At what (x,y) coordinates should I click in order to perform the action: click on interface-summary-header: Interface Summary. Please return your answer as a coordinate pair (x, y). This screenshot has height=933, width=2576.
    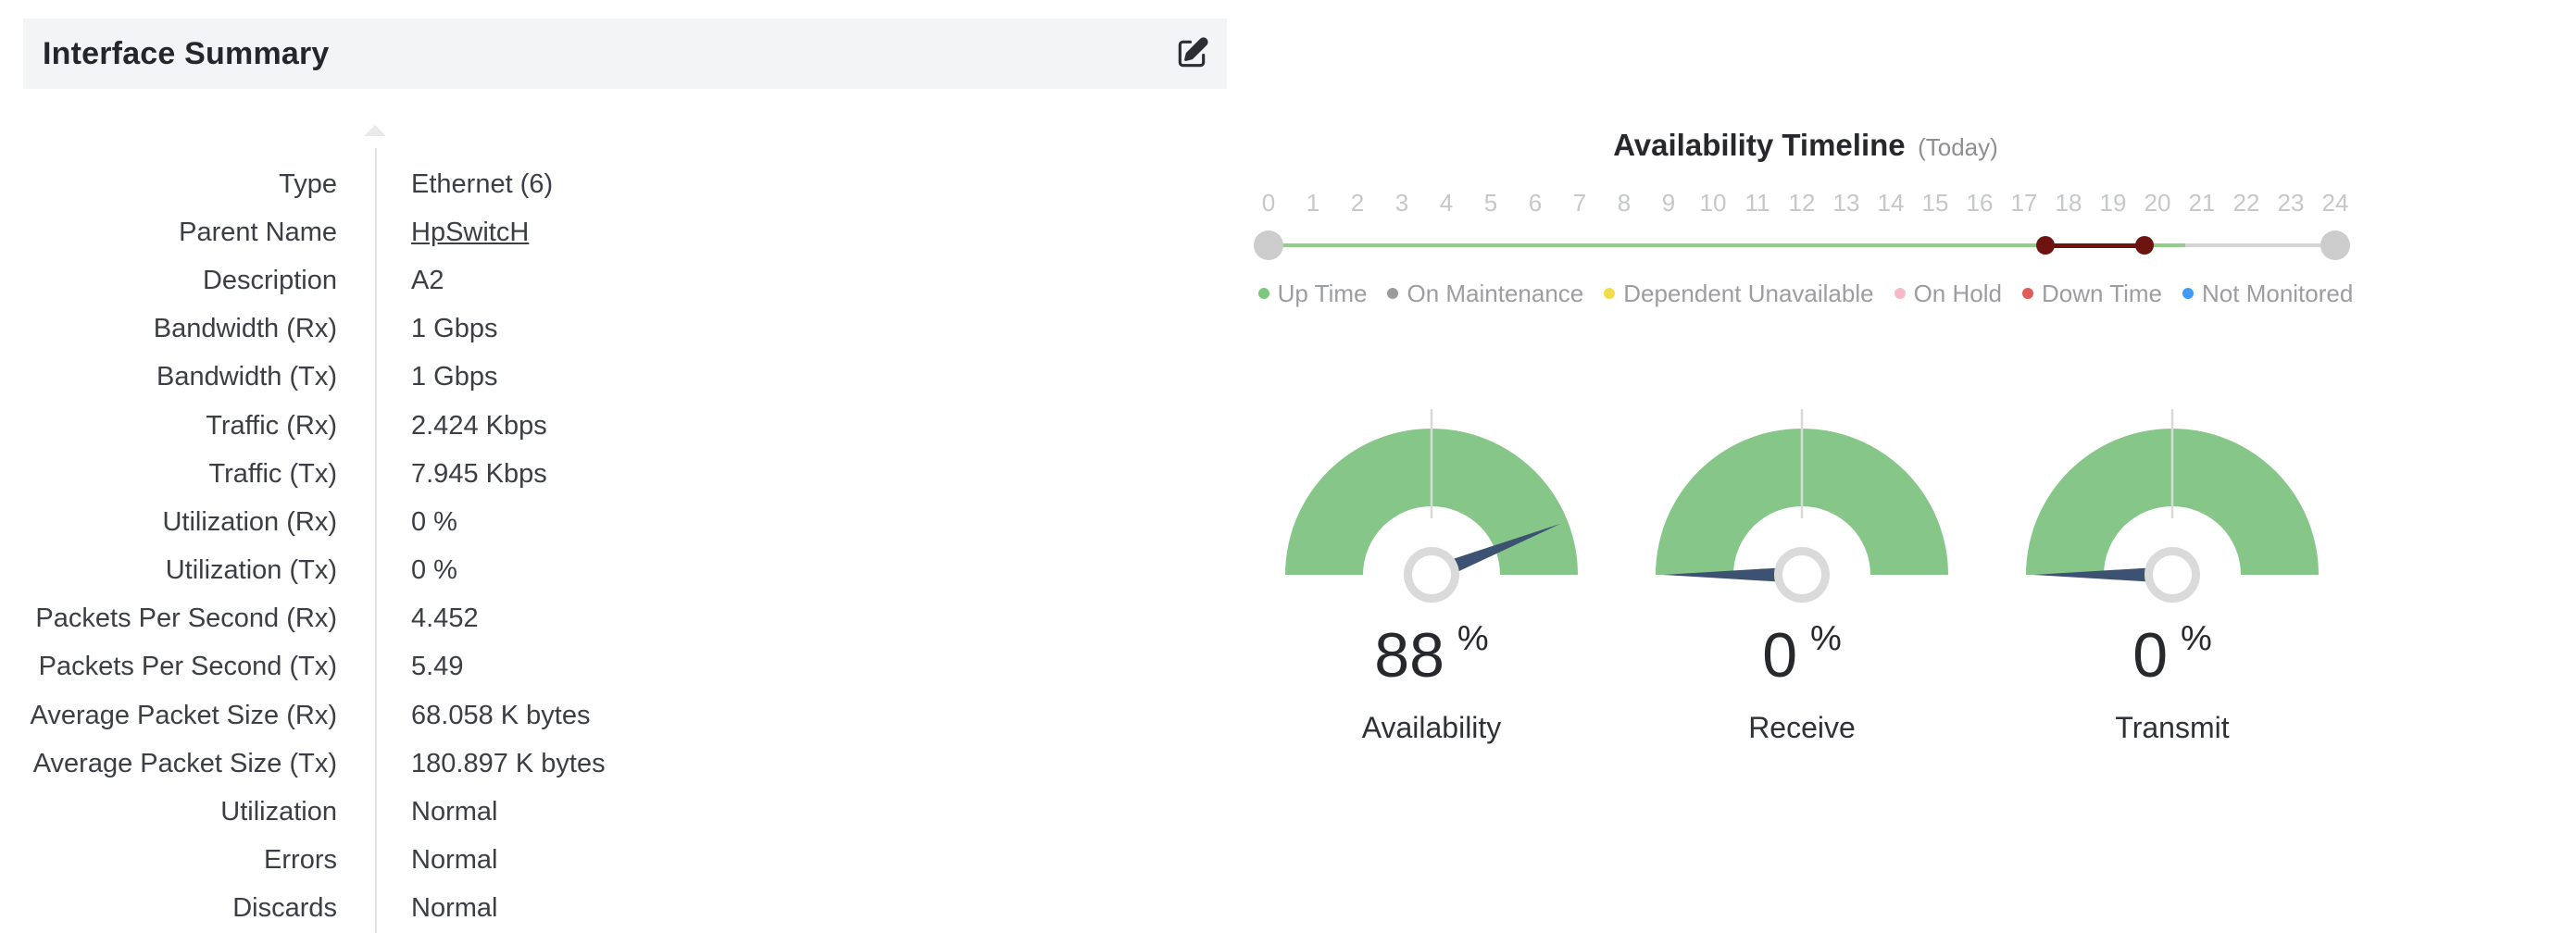
    Looking at the image, I should click on (625, 54).